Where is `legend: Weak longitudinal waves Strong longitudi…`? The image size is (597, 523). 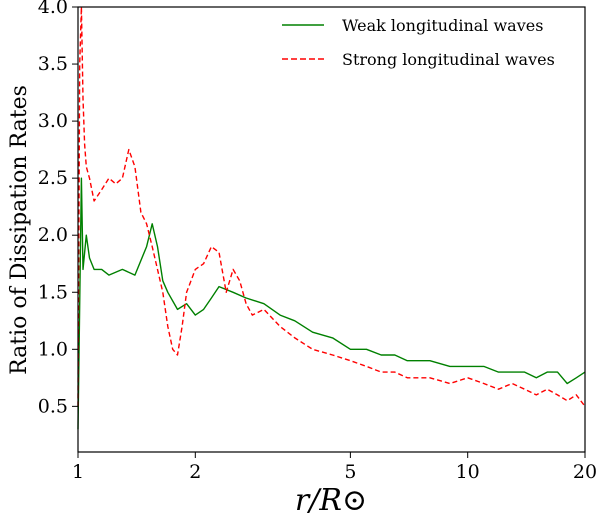 legend: Weak longitudinal waves Strong longitudi… is located at coordinates (418, 42).